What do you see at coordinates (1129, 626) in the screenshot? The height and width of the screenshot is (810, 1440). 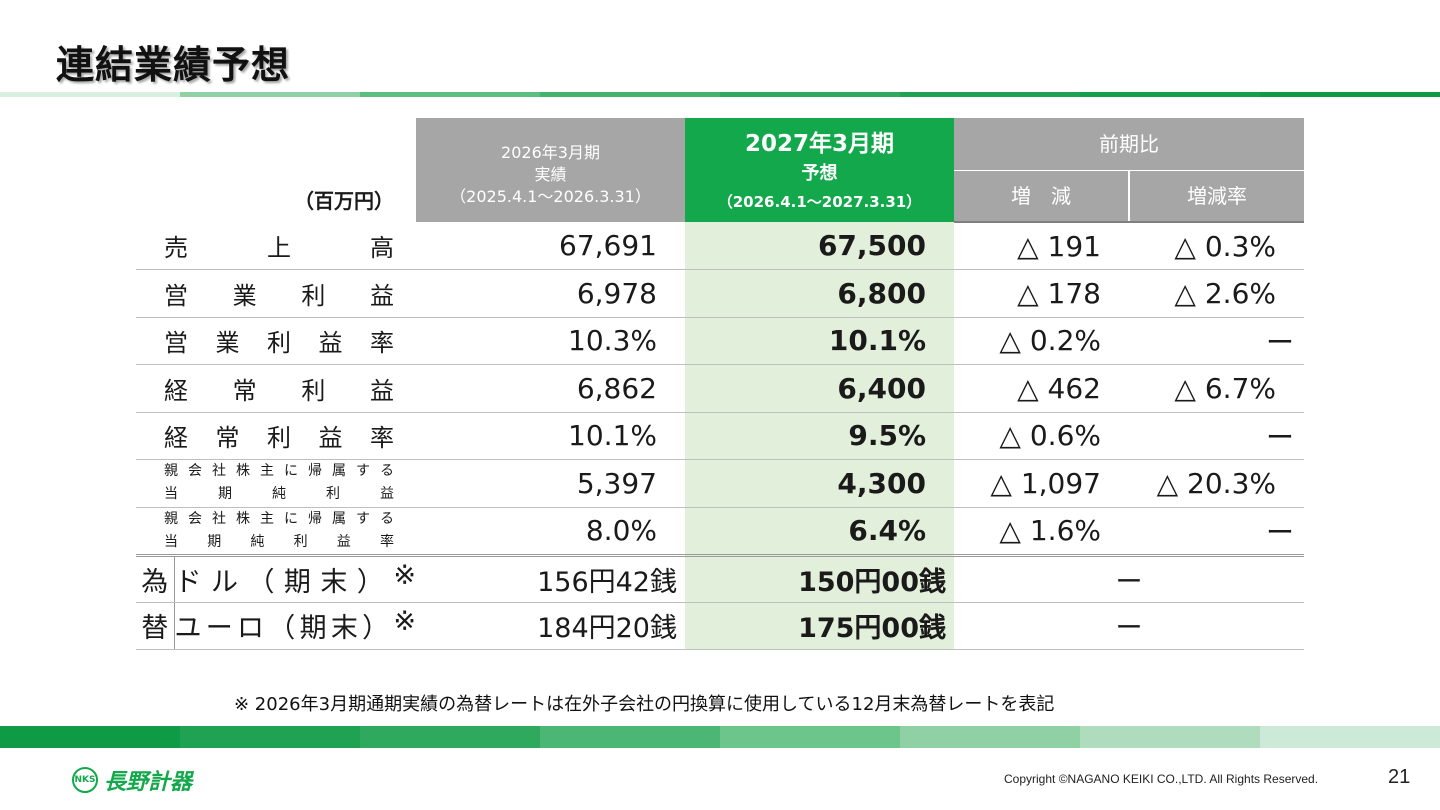 I see `fx-diff-value: ー` at bounding box center [1129, 626].